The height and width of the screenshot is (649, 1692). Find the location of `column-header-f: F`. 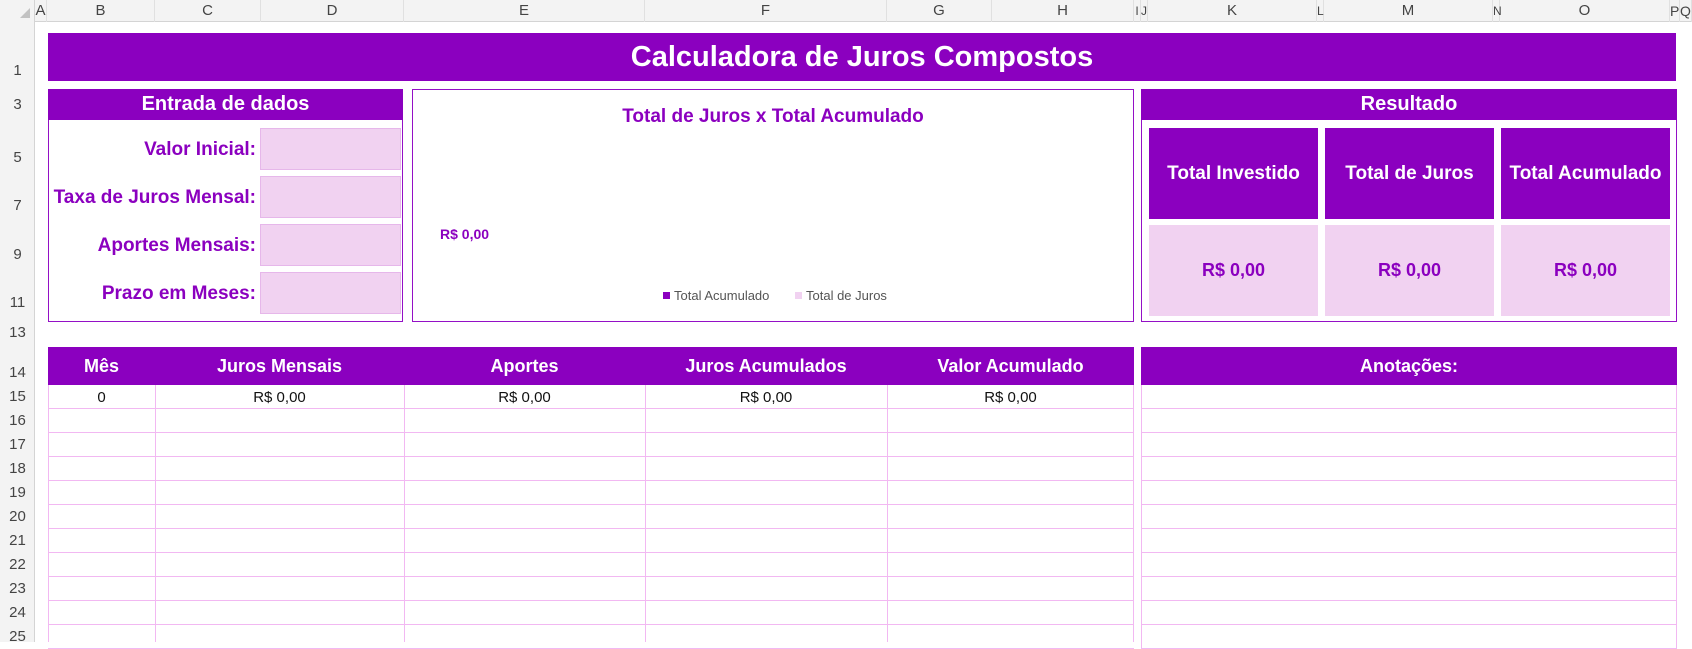

column-header-f: F is located at coordinates (766, 11).